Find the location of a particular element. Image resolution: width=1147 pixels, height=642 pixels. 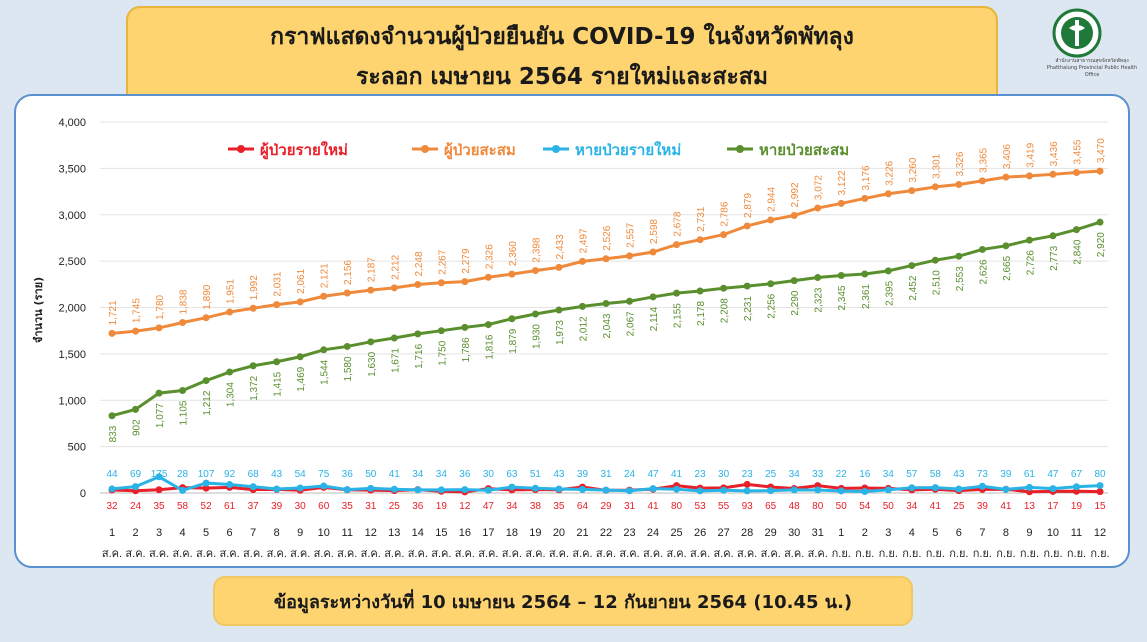

x-tick-day: 9 is located at coordinates (1029, 533).